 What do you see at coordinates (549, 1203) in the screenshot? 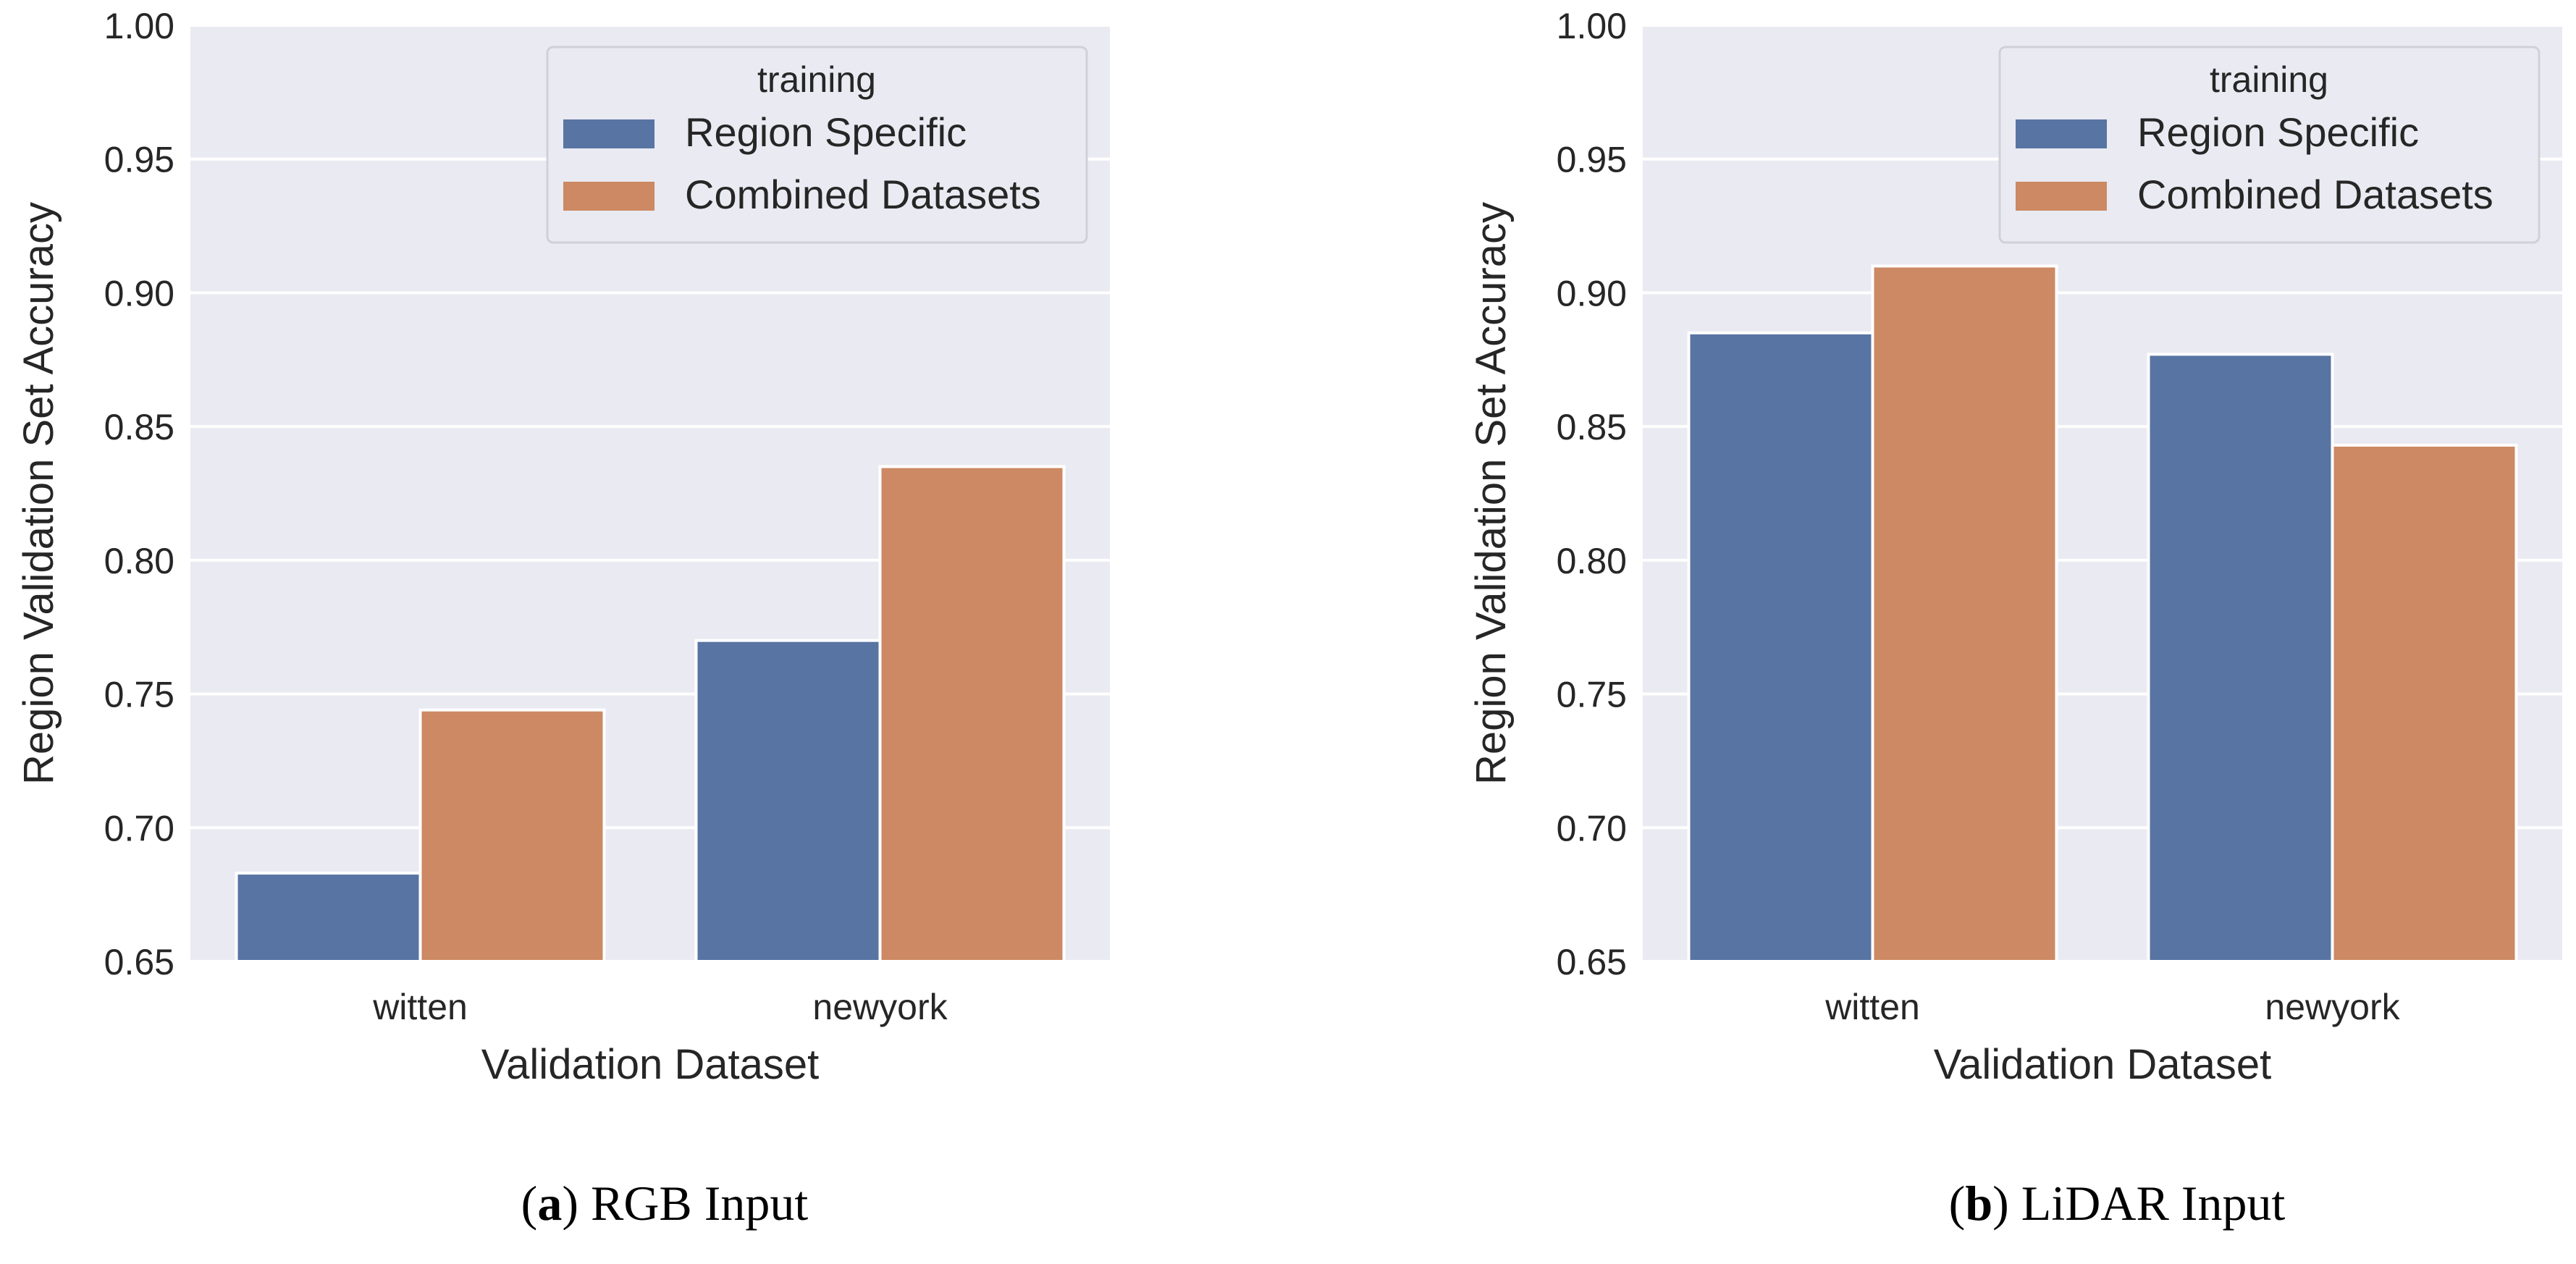
I see `caption-letter: a` at bounding box center [549, 1203].